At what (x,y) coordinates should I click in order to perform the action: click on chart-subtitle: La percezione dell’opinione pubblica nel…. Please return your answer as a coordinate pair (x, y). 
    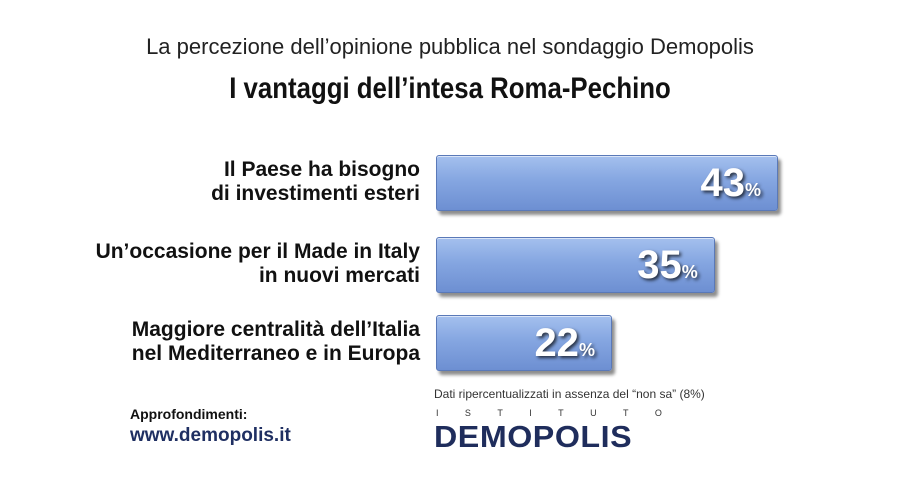
    Looking at the image, I should click on (450, 47).